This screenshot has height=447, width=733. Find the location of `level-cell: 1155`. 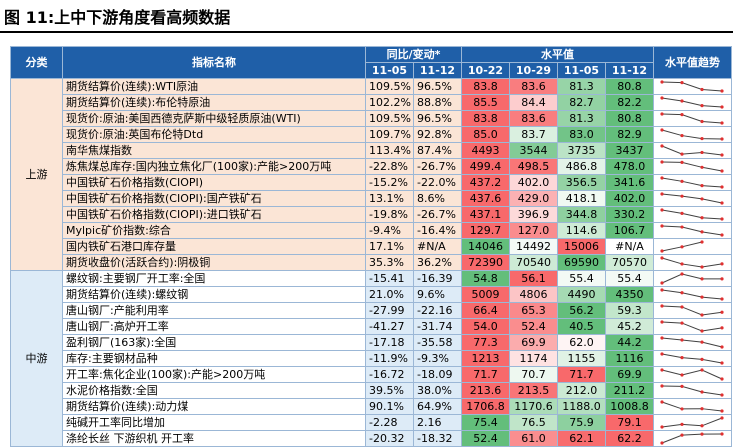

level-cell: 1155 is located at coordinates (581, 358).